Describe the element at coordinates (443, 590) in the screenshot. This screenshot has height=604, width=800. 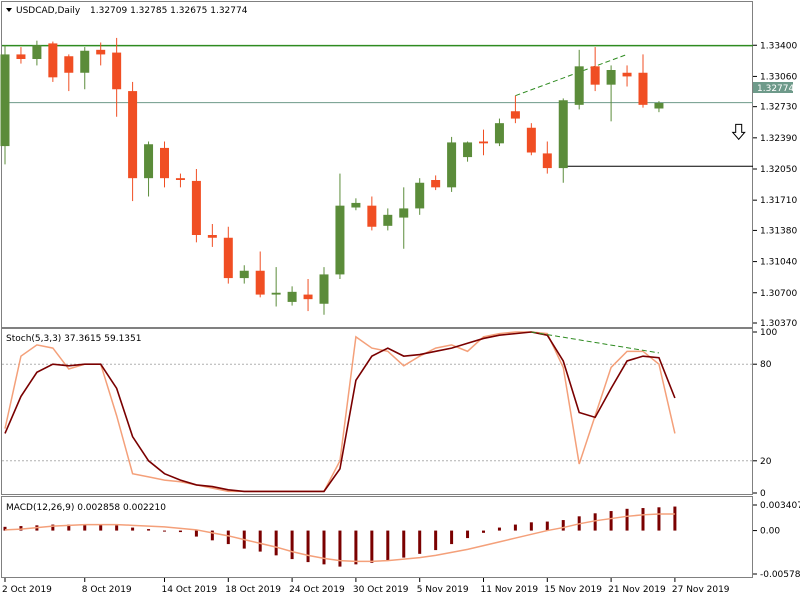
I see `time-tick-label: 5 Nov 2019` at that location.